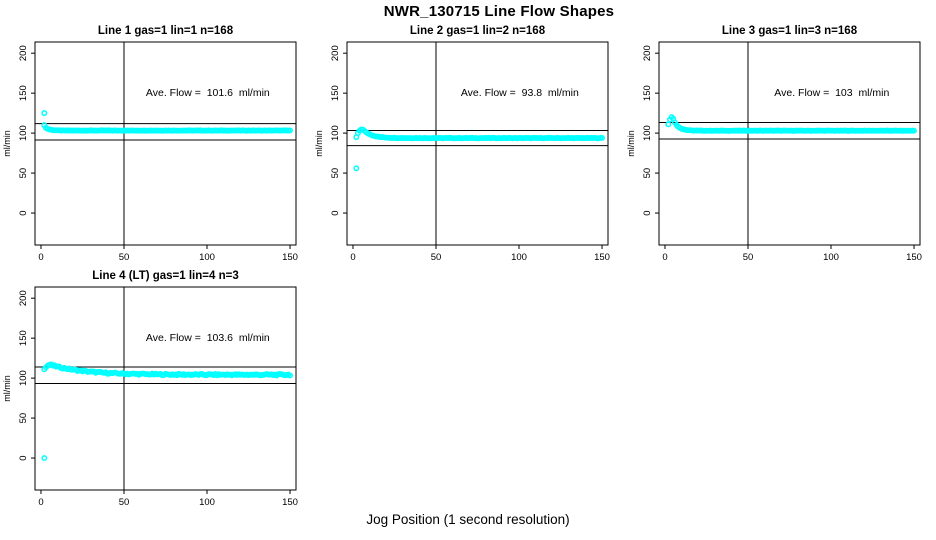  What do you see at coordinates (831, 93) in the screenshot?
I see `annotation-ave-flow: Ave. Flow = 103 ml/min` at bounding box center [831, 93].